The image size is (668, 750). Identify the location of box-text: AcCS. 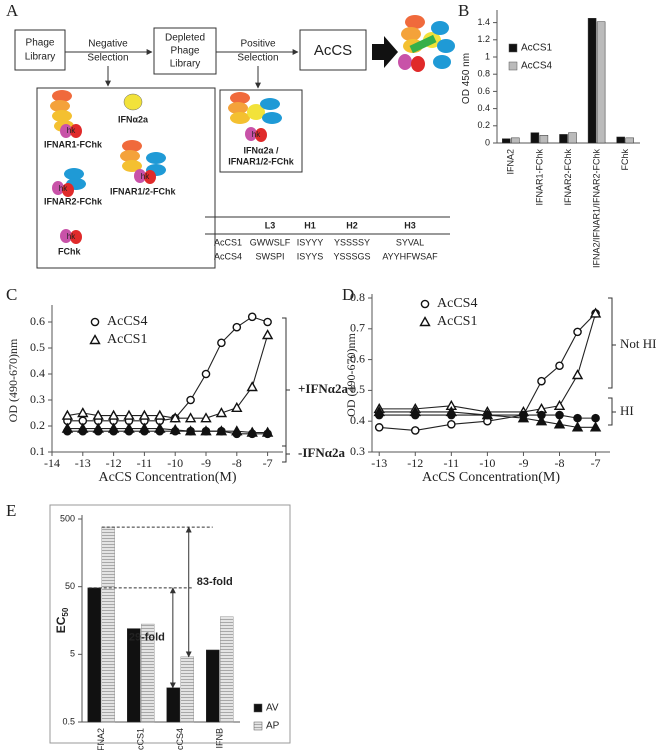
(333, 50).